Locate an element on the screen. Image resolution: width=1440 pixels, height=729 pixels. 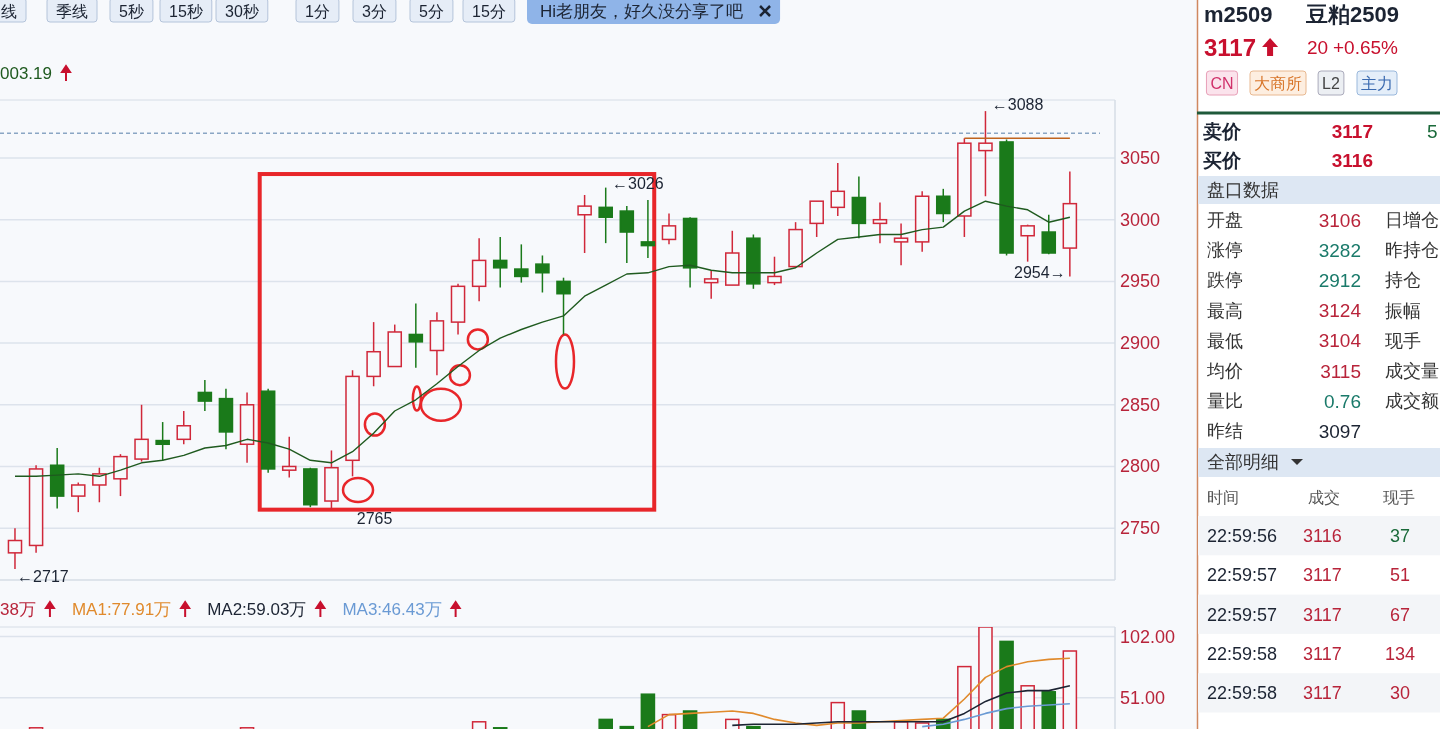
text: MA2:59.03万 is located at coordinates (257, 609).